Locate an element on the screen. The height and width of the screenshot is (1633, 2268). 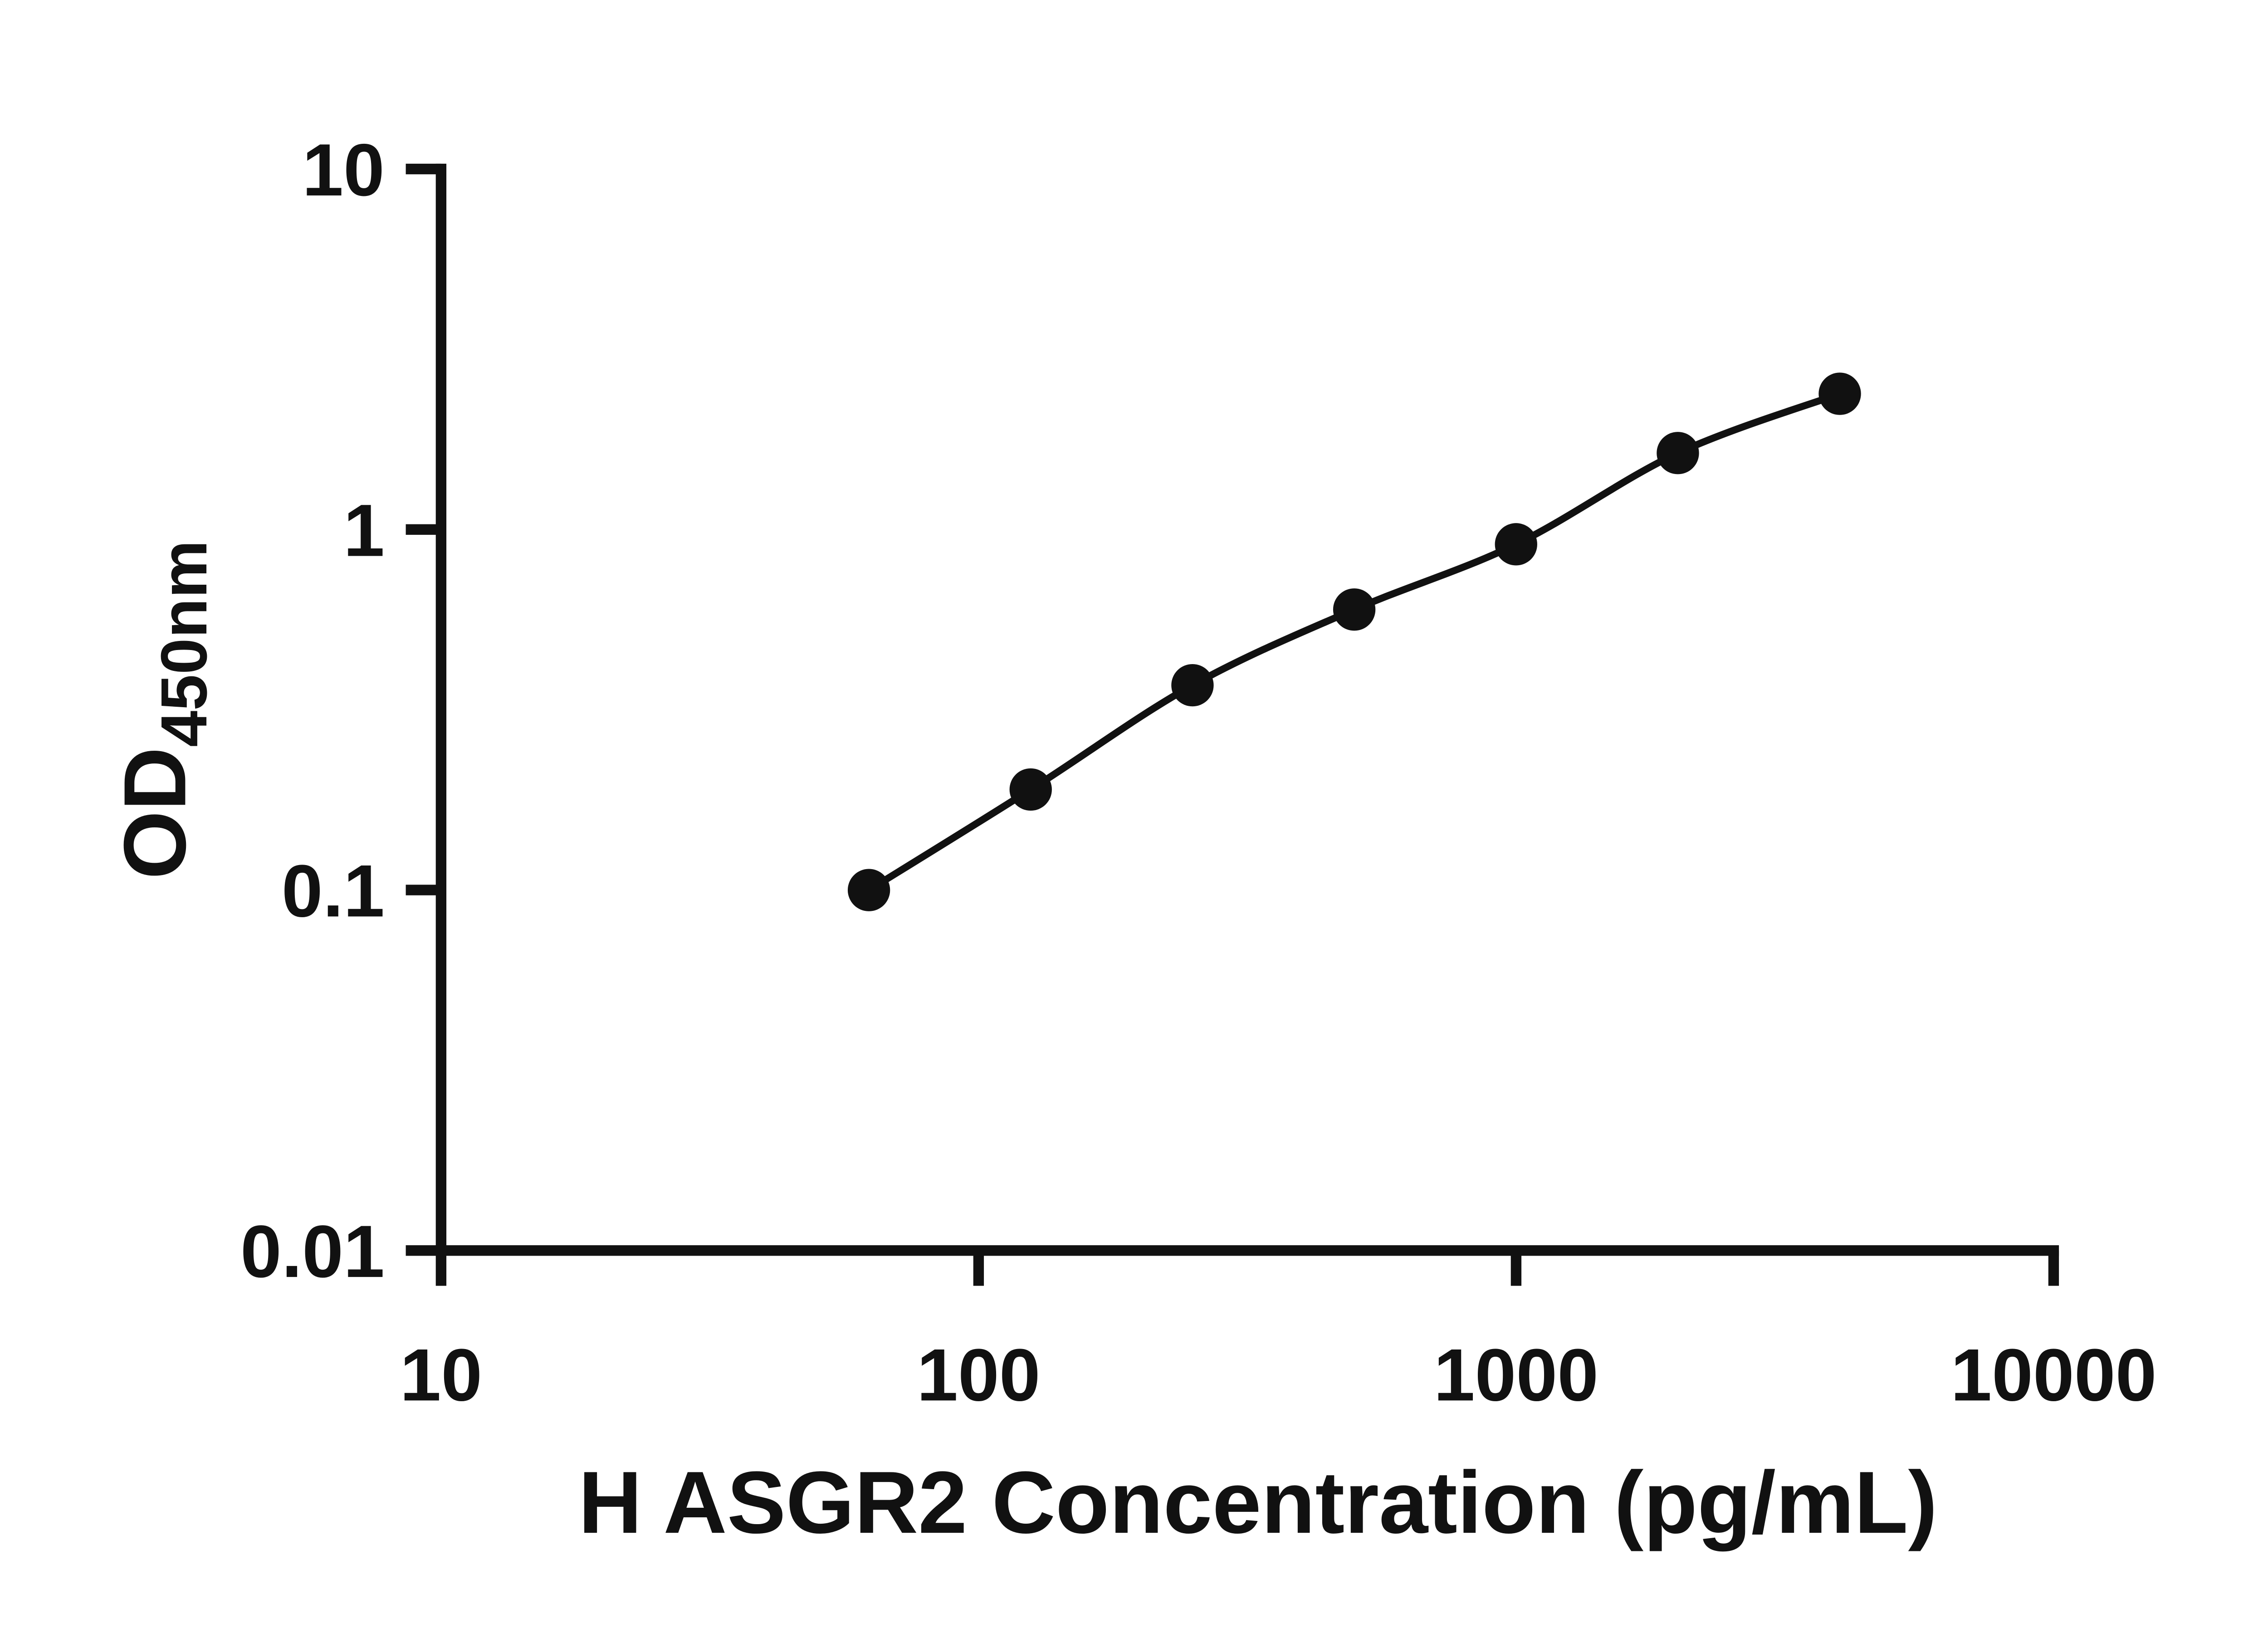
x-tick-label: 10000 is located at coordinates (2053, 1374).